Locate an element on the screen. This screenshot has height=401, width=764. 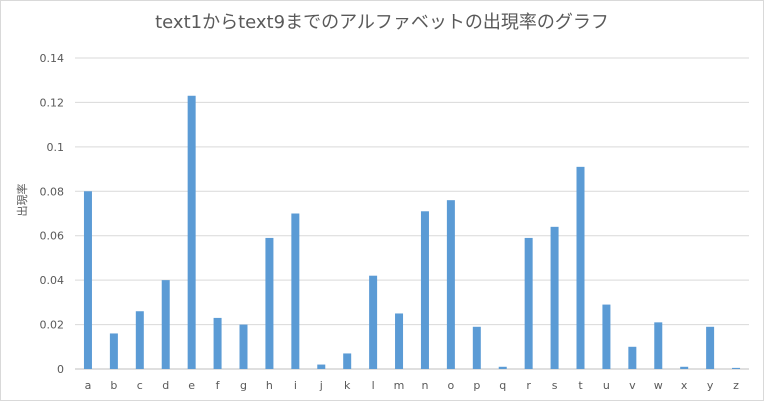
x-tick-label: c is located at coordinates (140, 385).